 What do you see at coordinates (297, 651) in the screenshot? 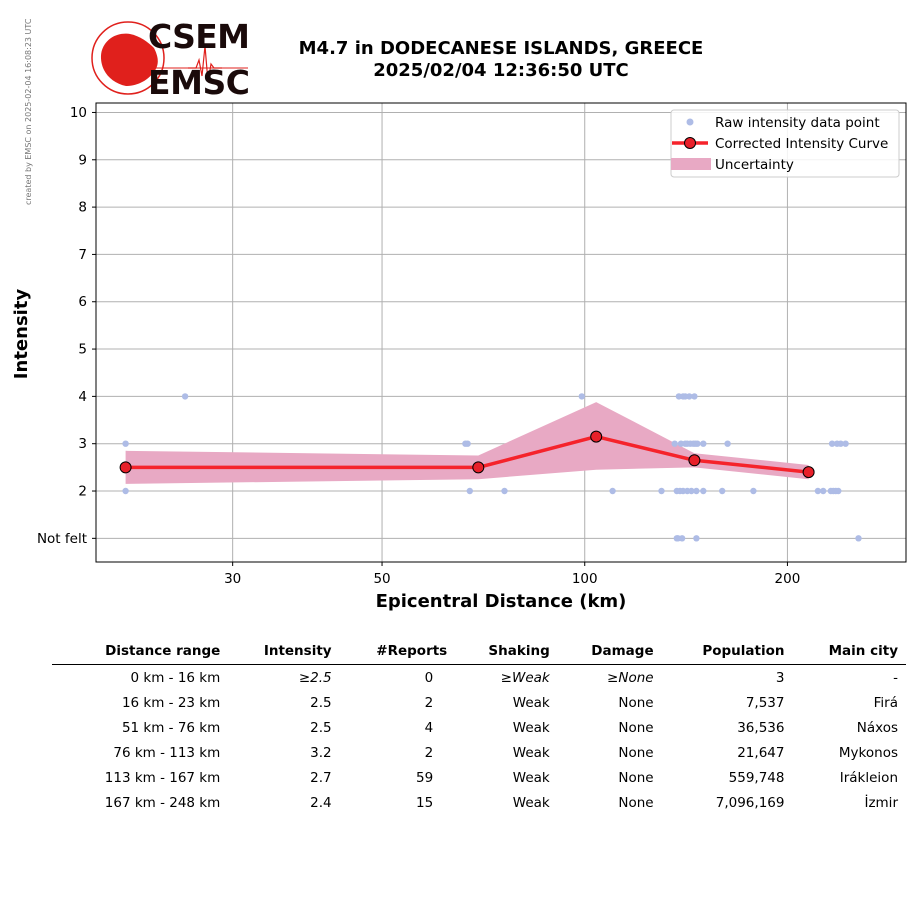
I see `col-intensity: Intensity` at bounding box center [297, 651].